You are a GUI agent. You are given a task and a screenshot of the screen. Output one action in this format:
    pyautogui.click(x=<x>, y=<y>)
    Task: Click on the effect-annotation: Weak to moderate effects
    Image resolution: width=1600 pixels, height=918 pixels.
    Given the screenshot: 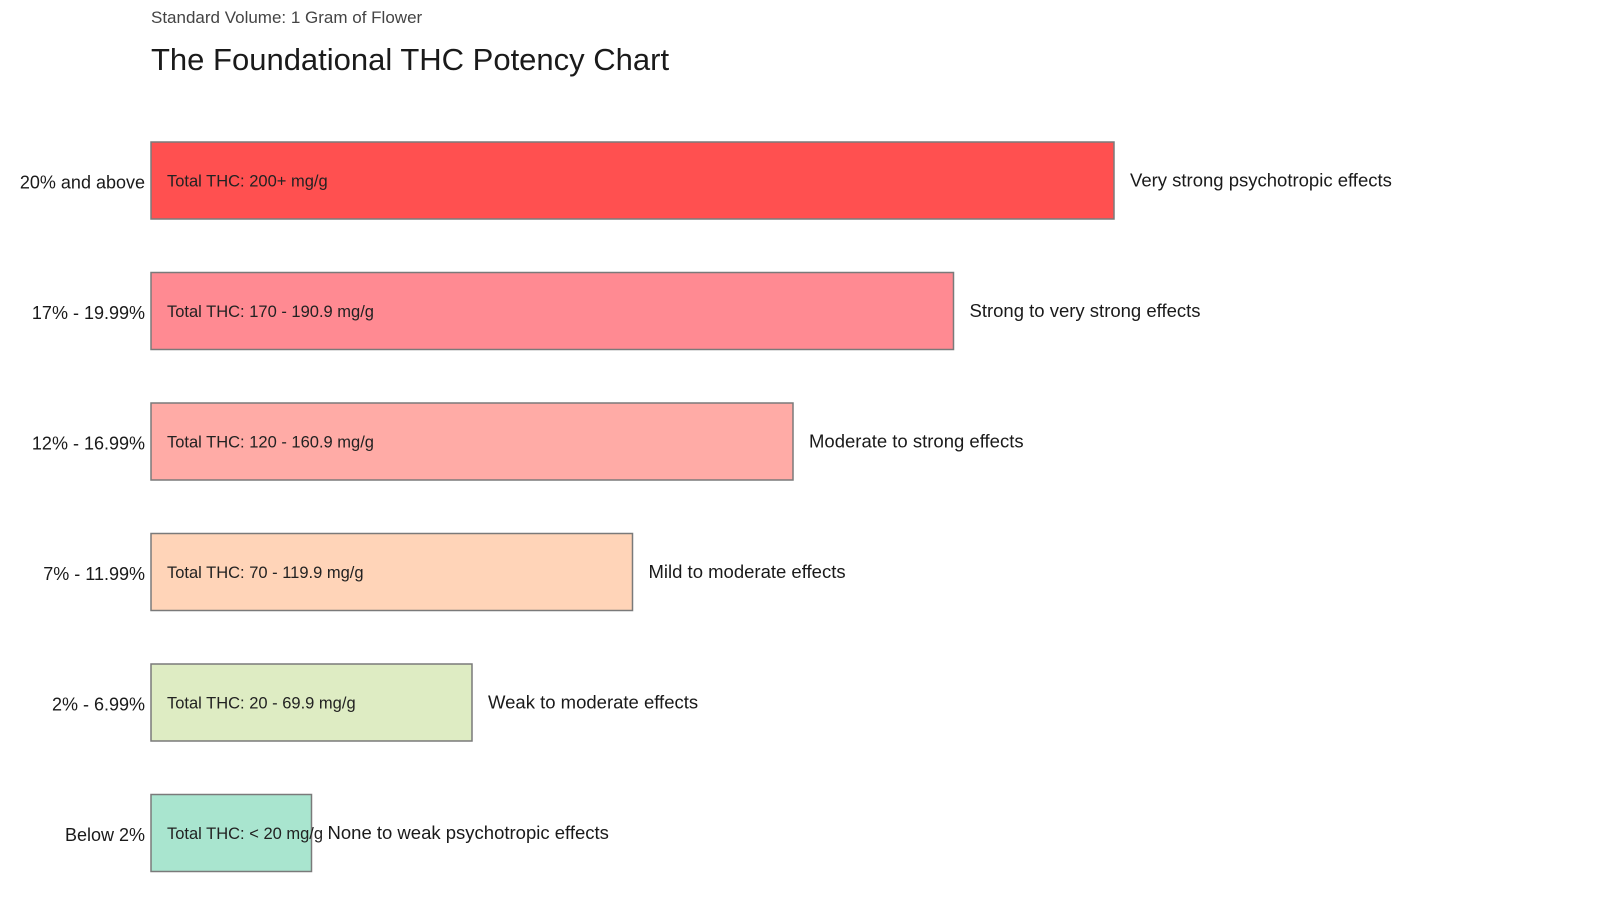 What is the action you would take?
    pyautogui.click(x=593, y=702)
    